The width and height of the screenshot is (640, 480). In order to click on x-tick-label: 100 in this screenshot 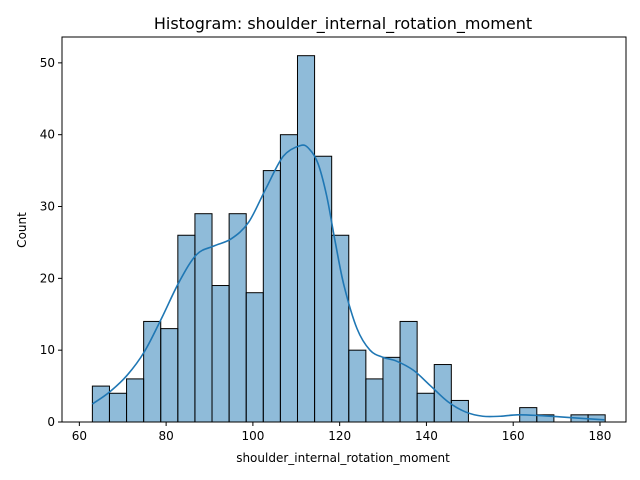, I will do `click(252, 436)`.